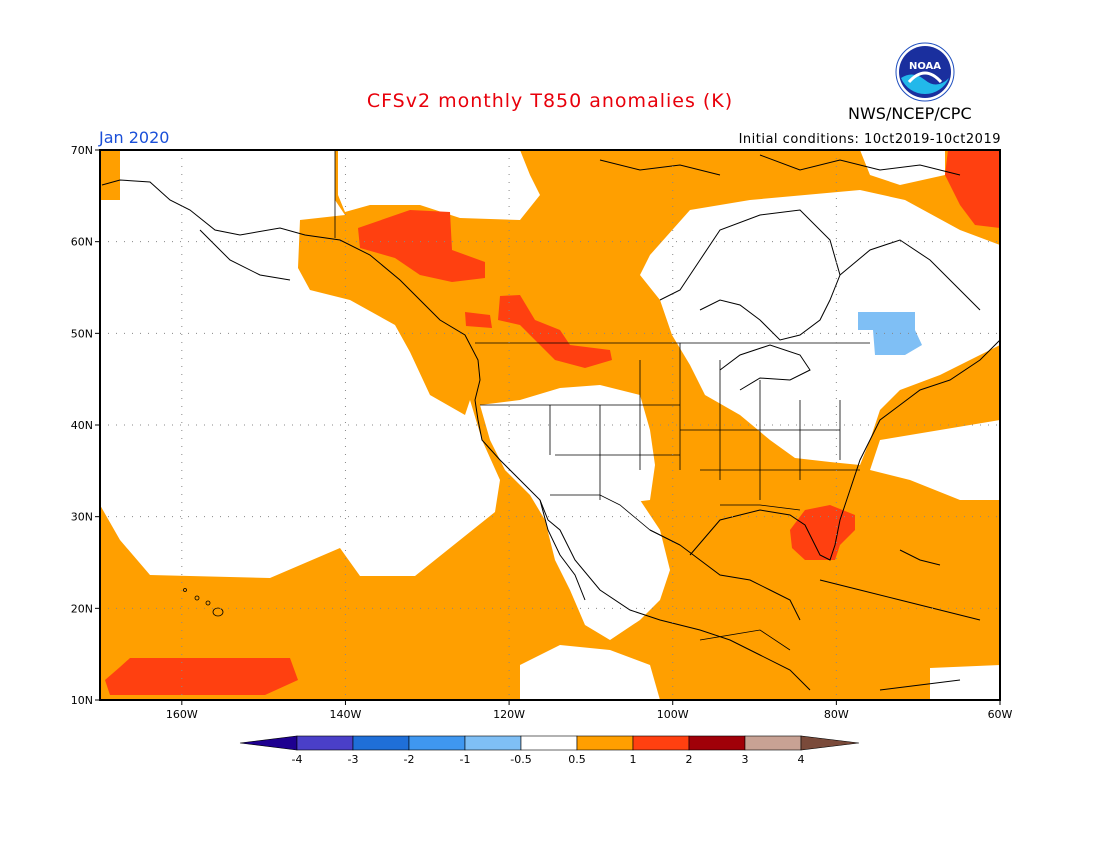 The width and height of the screenshot is (1100, 850). I want to click on noaa-logo-icon: NOAA, so click(925, 72).